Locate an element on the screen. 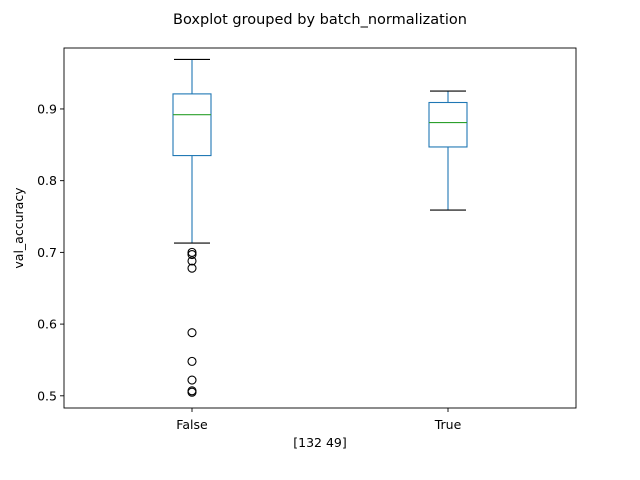  y-axis: 0.5 0.6 0.7 0.8 0.9 is located at coordinates (50, 252).